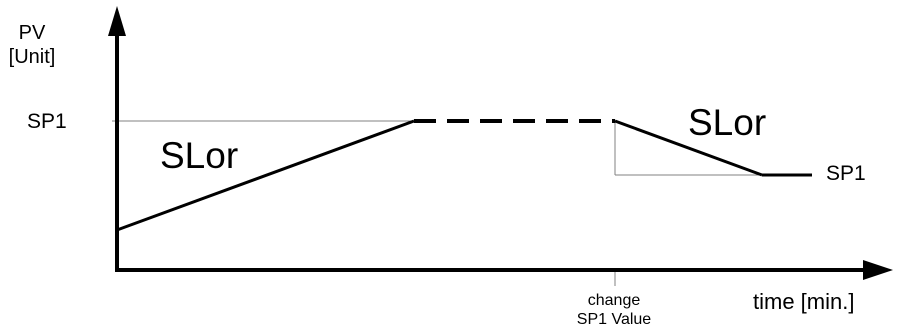  Describe the element at coordinates (47, 121) in the screenshot. I see `sp1-axis-label: SP1` at that location.